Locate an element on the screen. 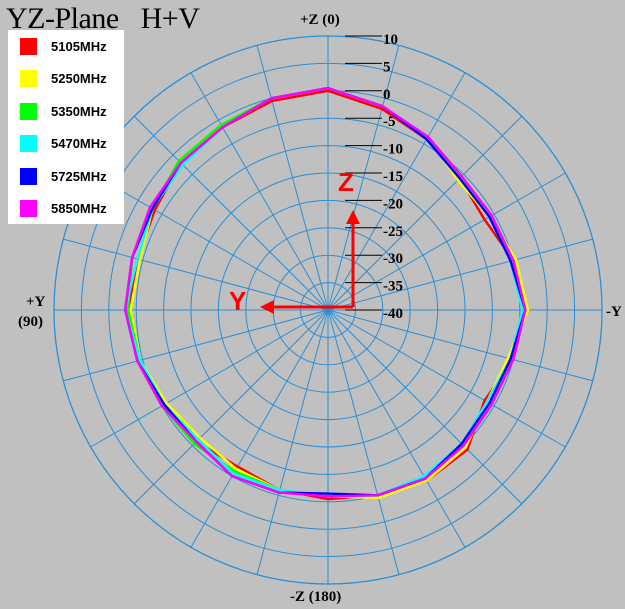 The height and width of the screenshot is (609, 625). legend-item: 5725MHz is located at coordinates (63, 176).